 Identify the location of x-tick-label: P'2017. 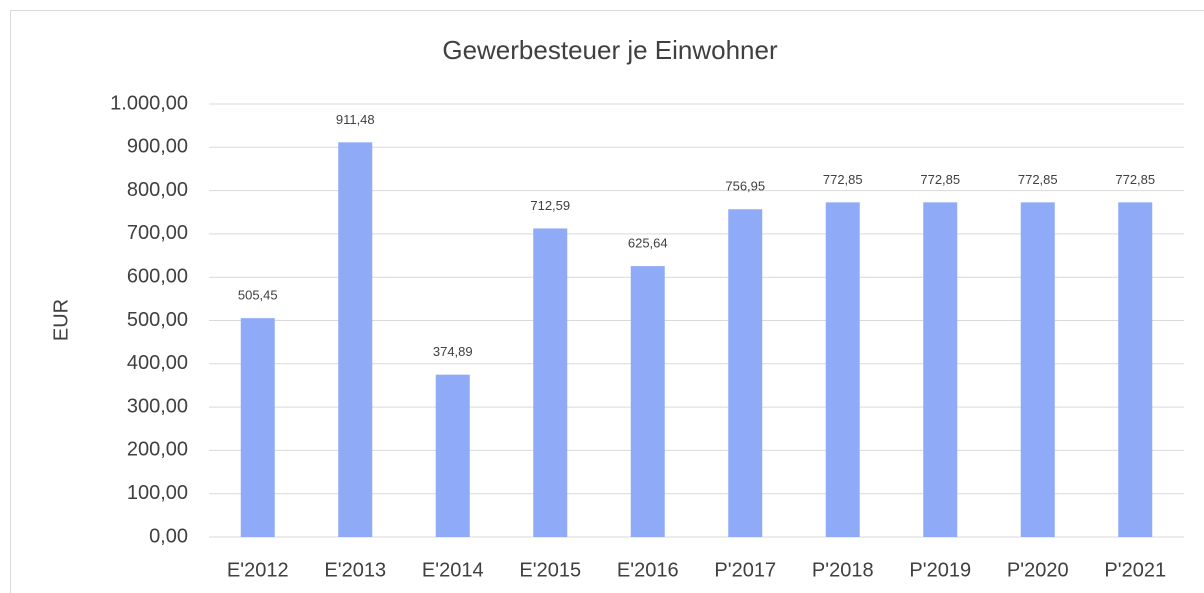
(745, 570).